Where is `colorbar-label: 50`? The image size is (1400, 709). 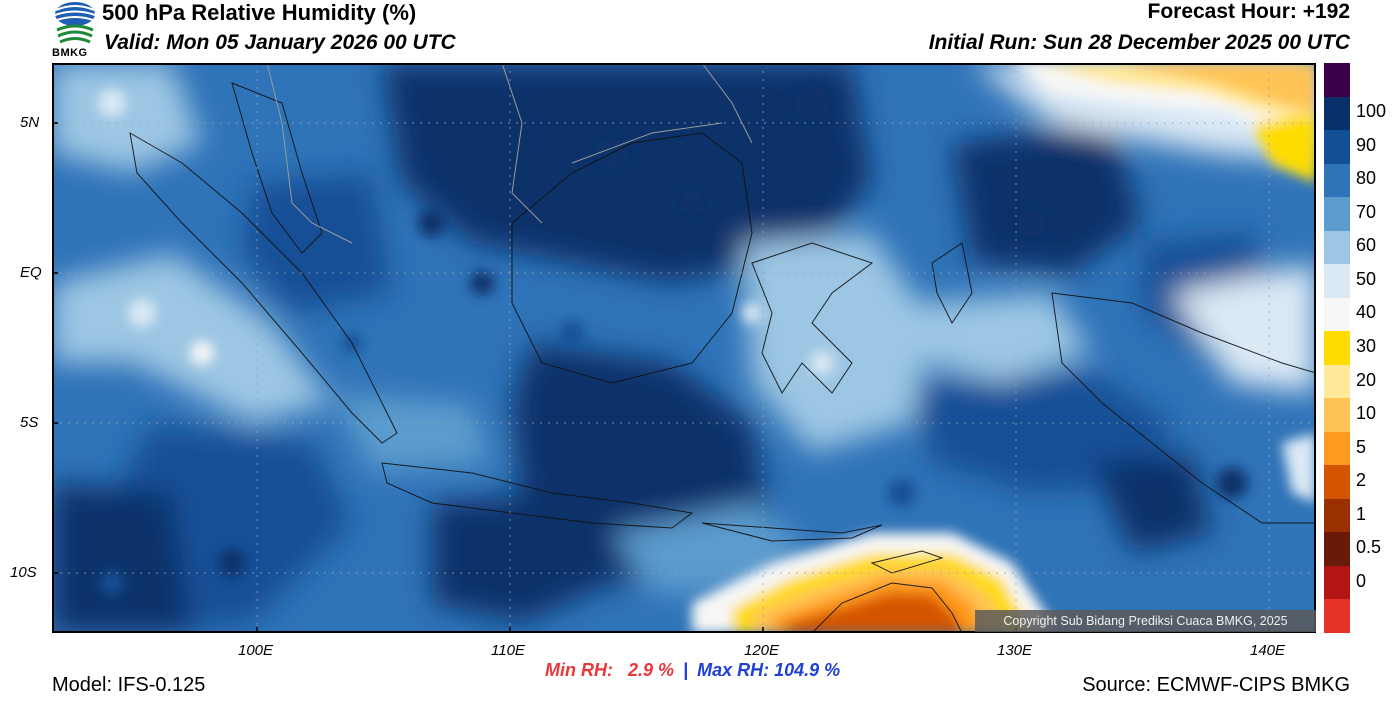 colorbar-label: 50 is located at coordinates (1366, 278).